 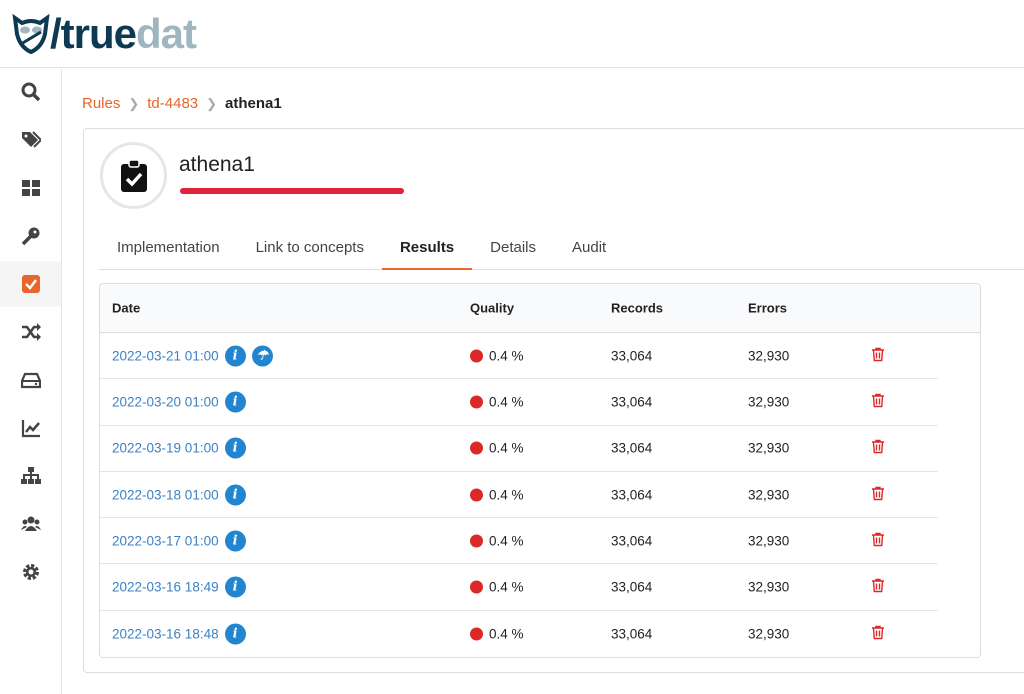 What do you see at coordinates (768, 308) in the screenshot?
I see `header-errors: Errors` at bounding box center [768, 308].